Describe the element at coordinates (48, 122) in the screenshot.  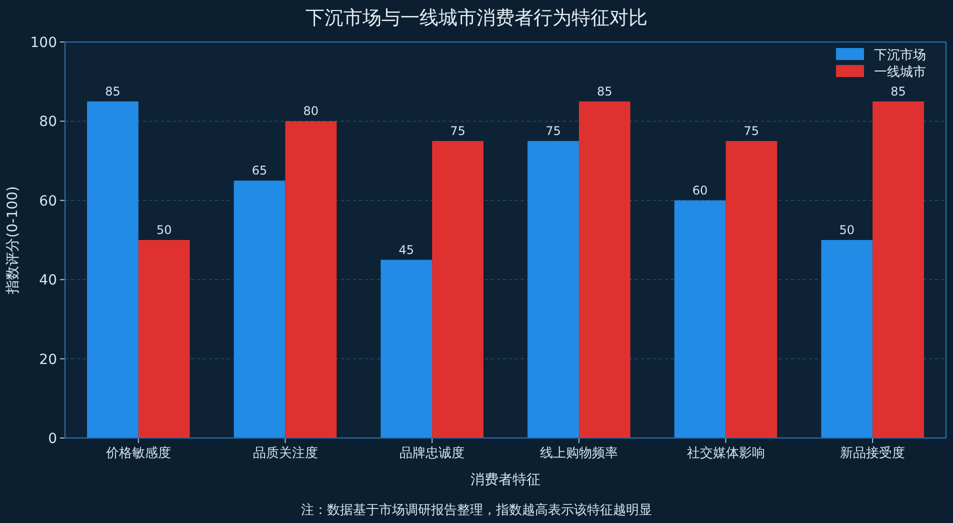
I see `y-tick-label: 80` at that location.